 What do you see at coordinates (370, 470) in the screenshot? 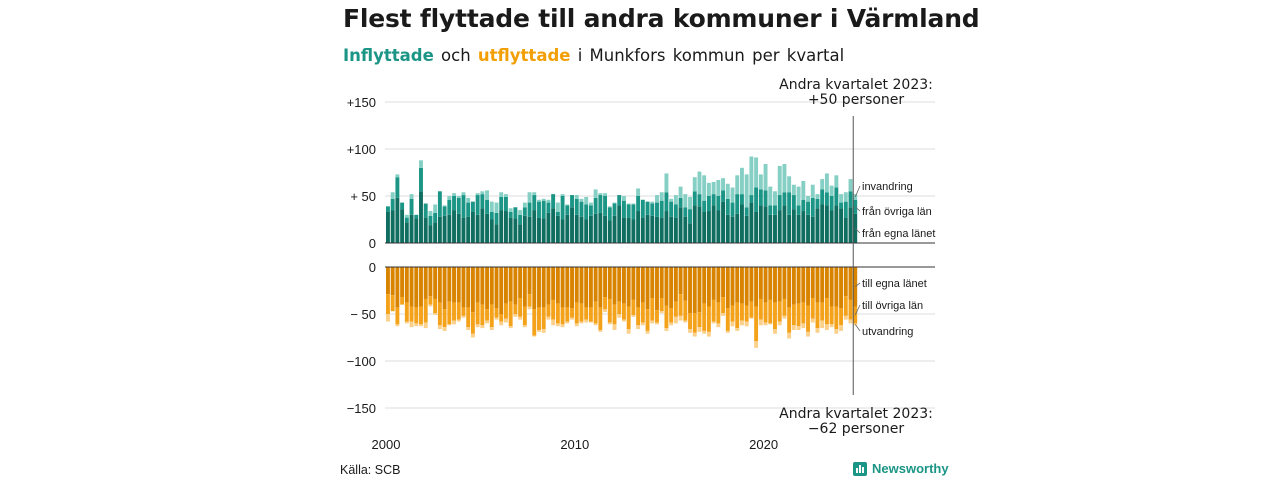
I see `source-note: Källa: SCB` at bounding box center [370, 470].